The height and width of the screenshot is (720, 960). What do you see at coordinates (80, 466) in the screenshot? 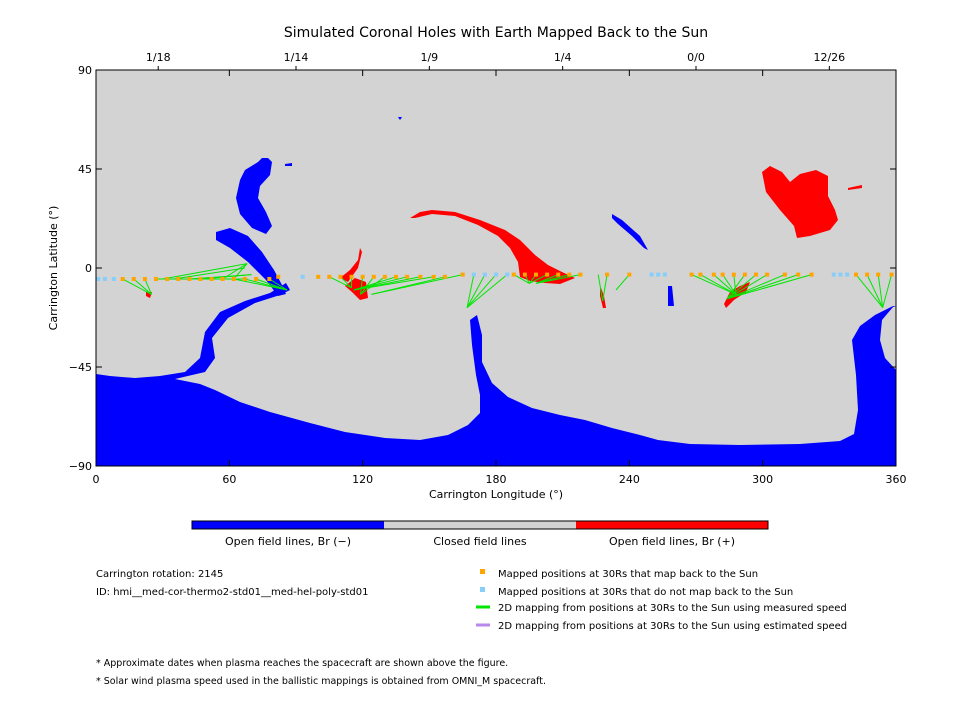
I see `y-tick-label: −90` at bounding box center [80, 466].